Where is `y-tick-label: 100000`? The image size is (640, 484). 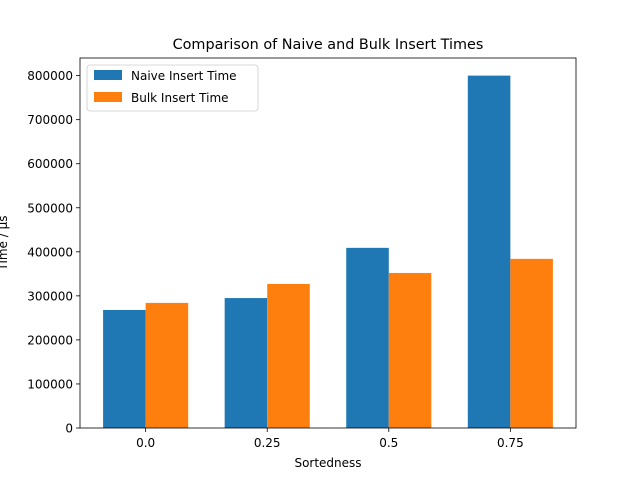 y-tick-label: 100000 is located at coordinates (50, 384).